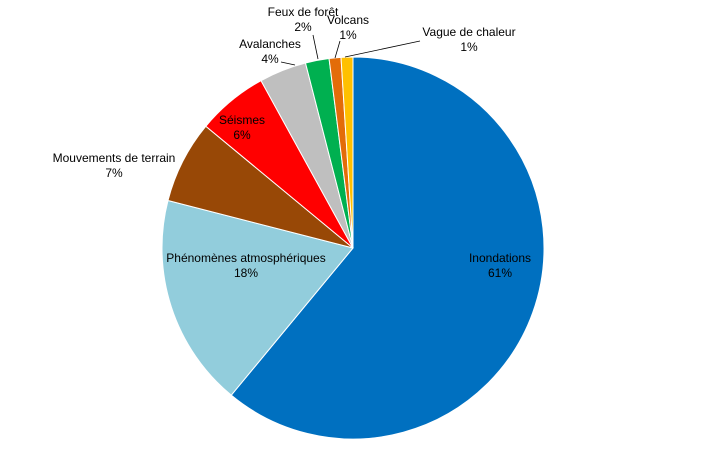 The width and height of the screenshot is (704, 453). Describe the element at coordinates (500, 273) in the screenshot. I see `slice-percent-inondations: 61%` at that location.